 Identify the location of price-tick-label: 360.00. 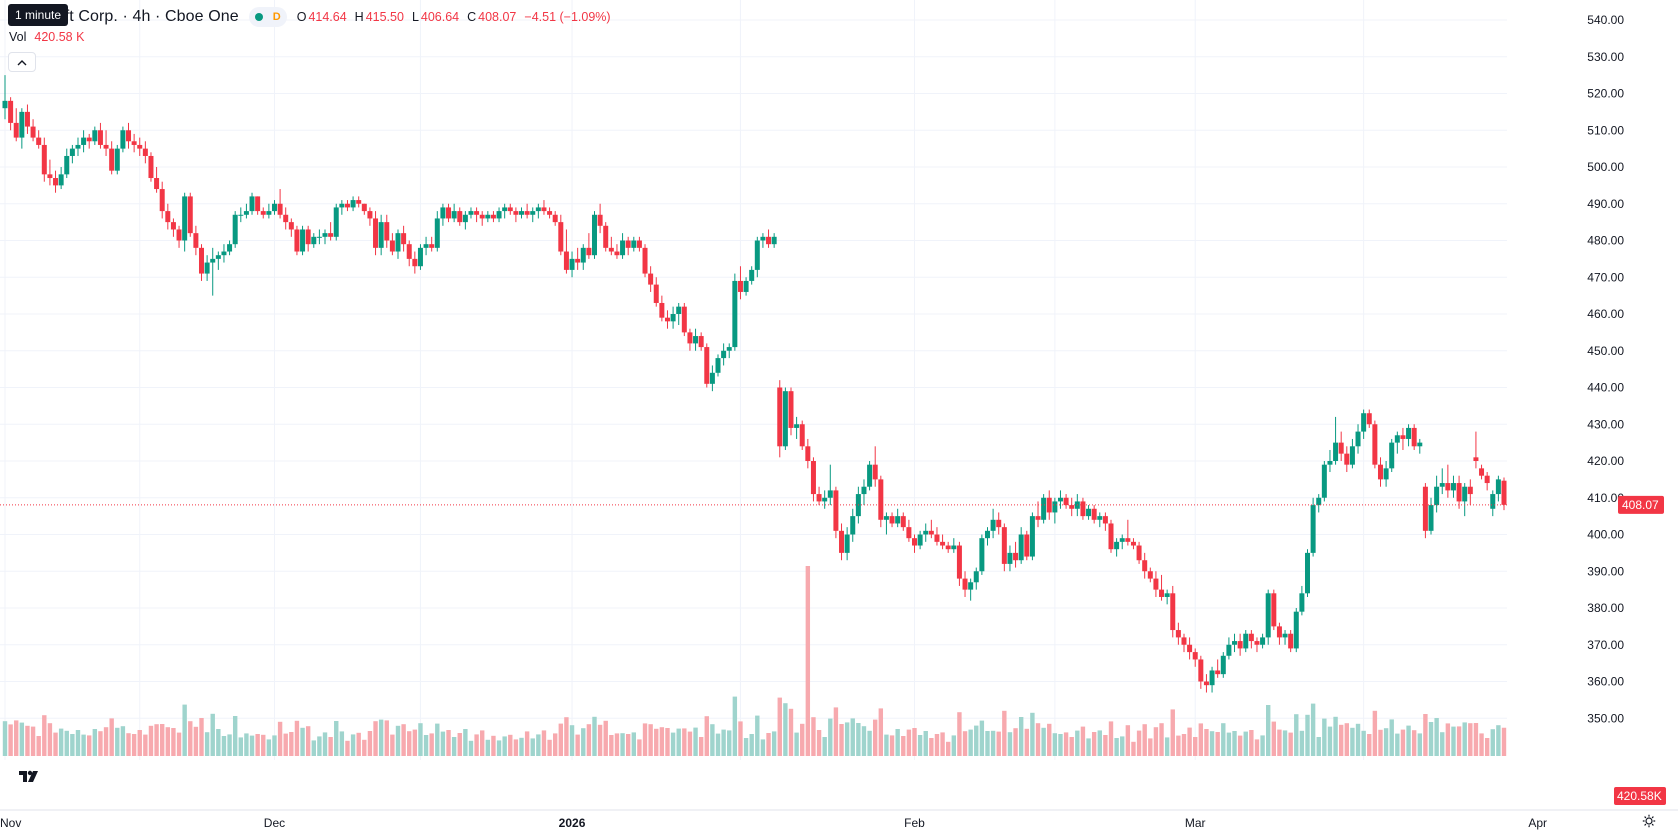
(1605, 682).